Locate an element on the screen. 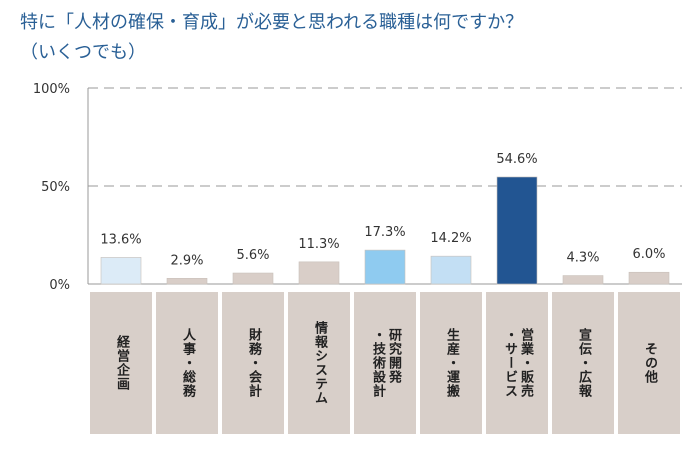 This screenshot has height=455, width=700. data-label: 14.2% is located at coordinates (450, 238).